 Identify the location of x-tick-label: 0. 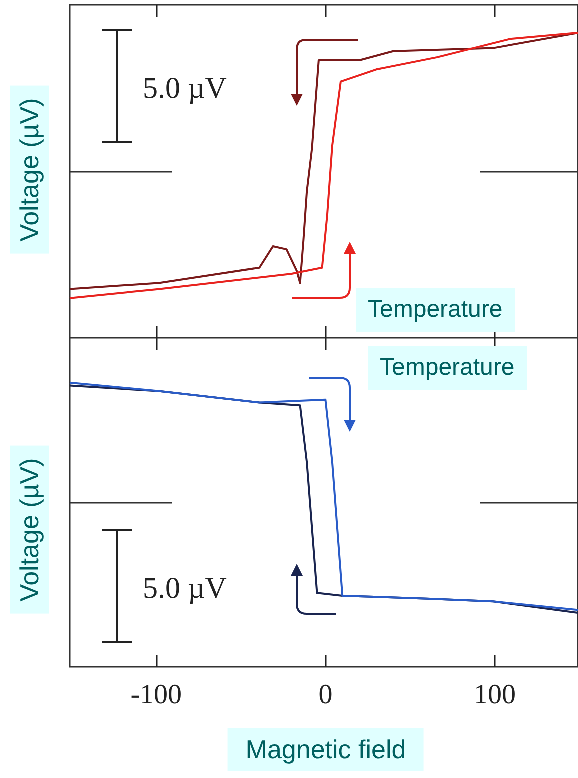
(325, 695).